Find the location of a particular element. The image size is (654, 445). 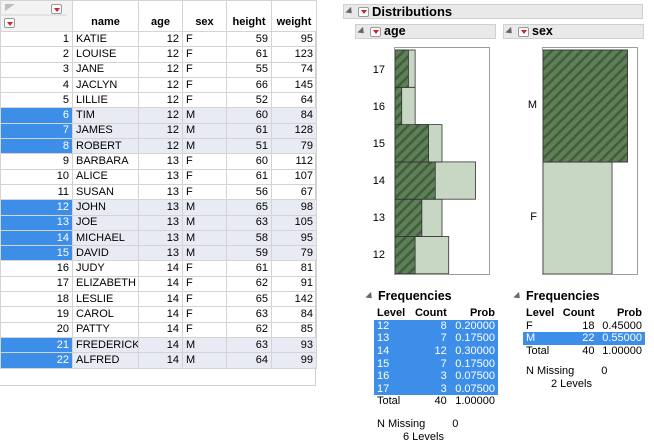

table-row: 19 CAROL 14 F 63 84 is located at coordinates (158, 314).